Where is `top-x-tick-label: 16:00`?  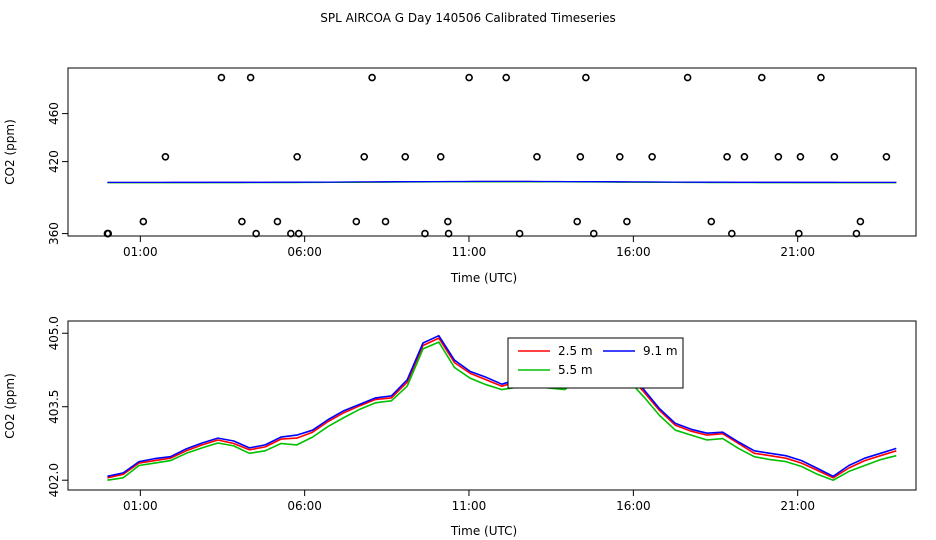 top-x-tick-label: 16:00 is located at coordinates (633, 252).